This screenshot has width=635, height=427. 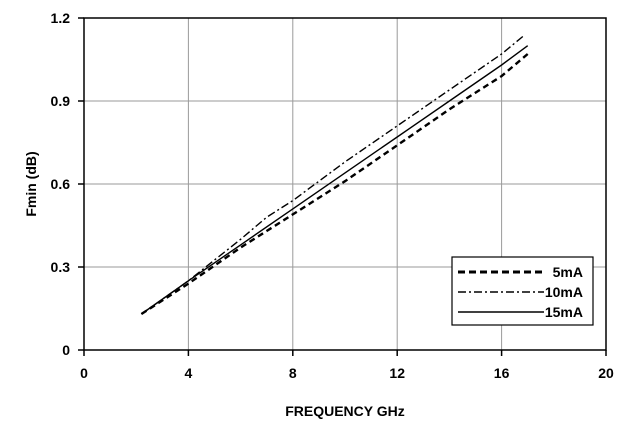 I want to click on y-tick-label: 0.3, so click(x=61, y=267).